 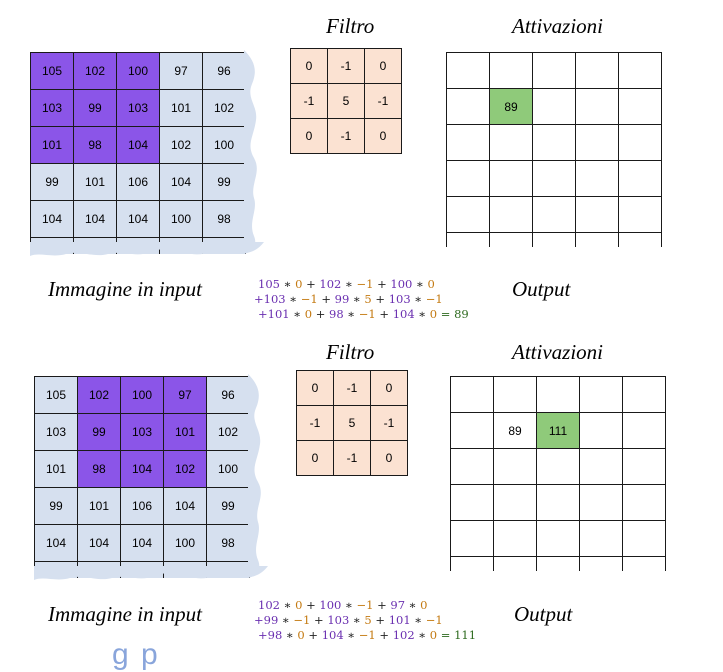 What do you see at coordinates (147, 249) in the screenshot?
I see `torn-edge-bottom` at bounding box center [147, 249].